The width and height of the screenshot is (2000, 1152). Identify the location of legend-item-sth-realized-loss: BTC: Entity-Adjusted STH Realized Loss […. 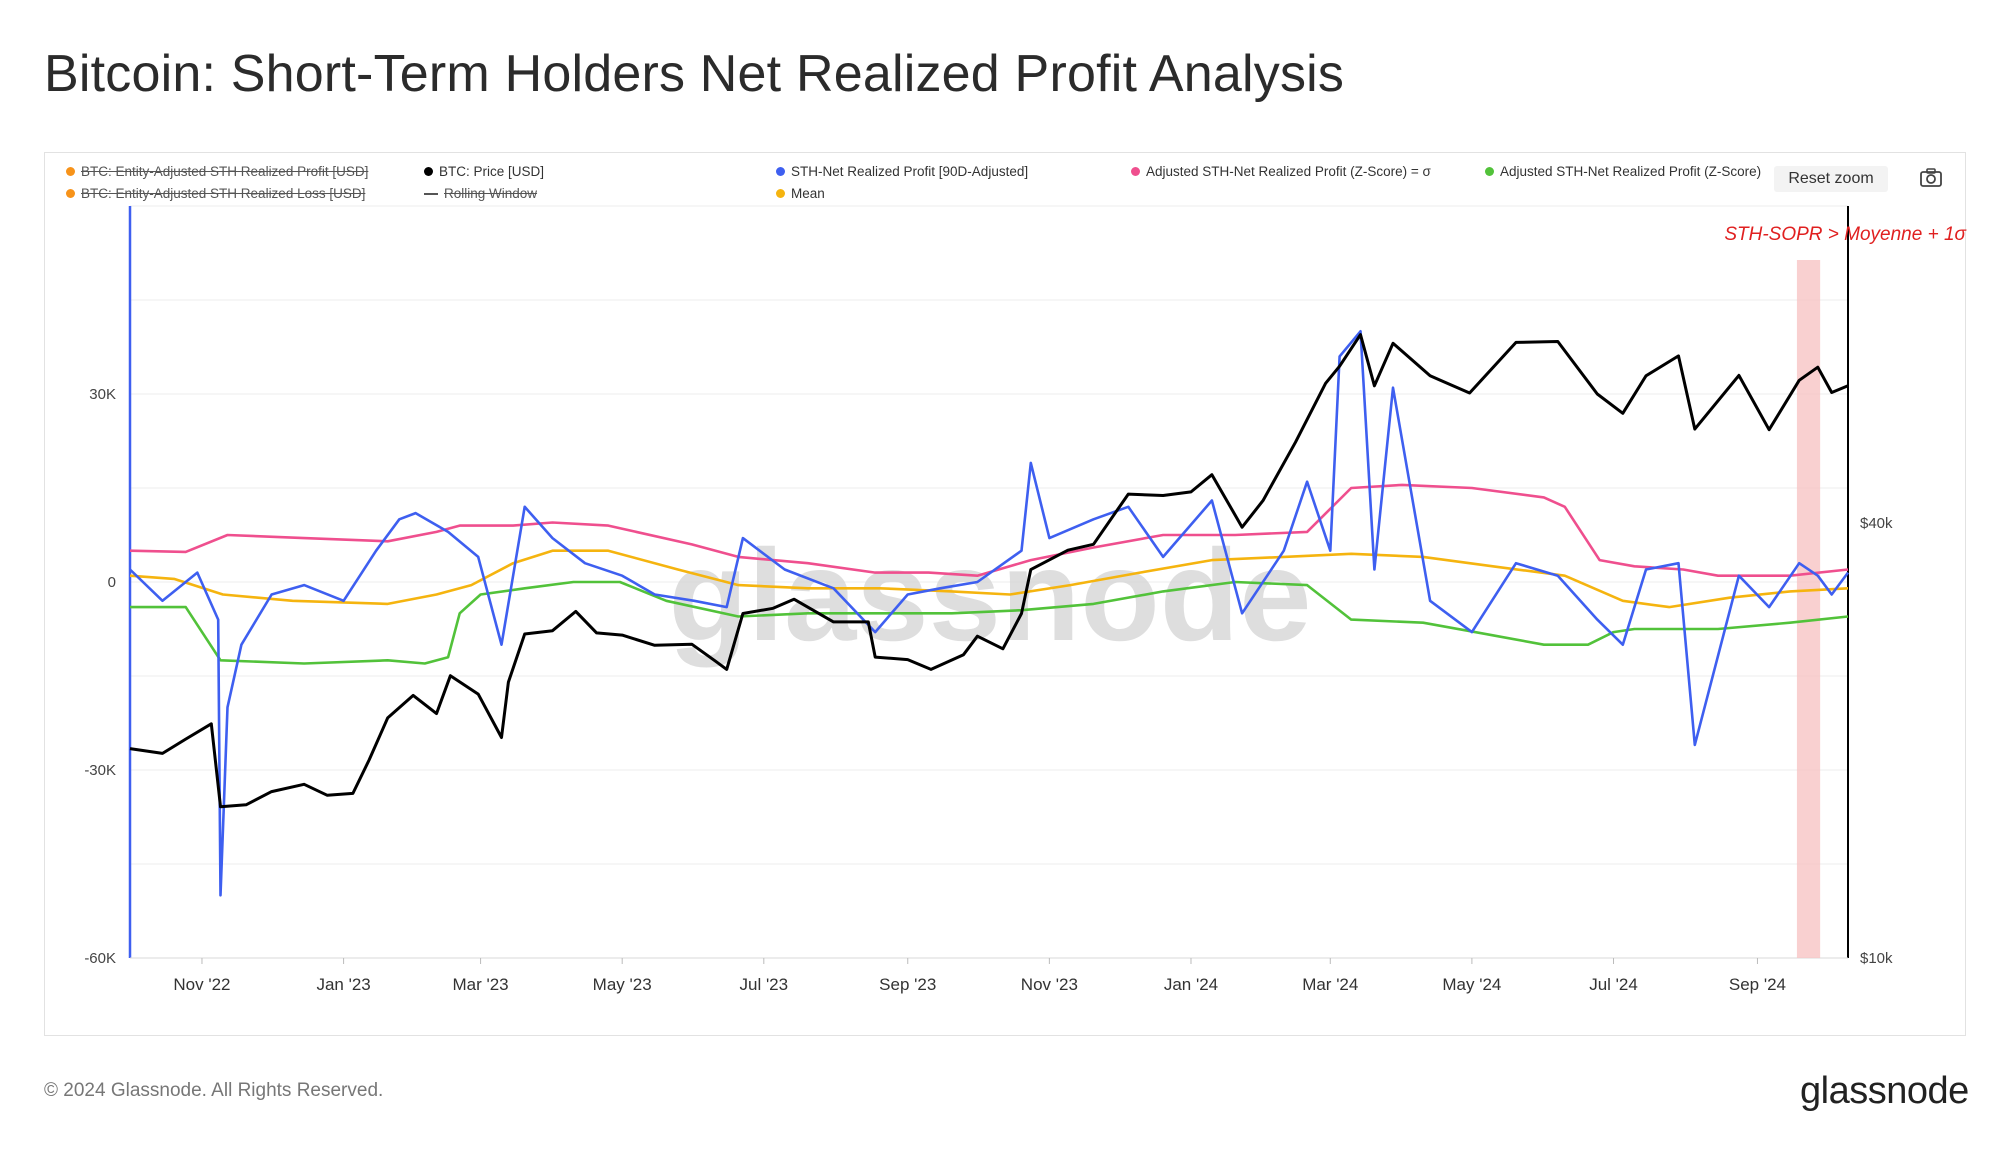
(215, 193).